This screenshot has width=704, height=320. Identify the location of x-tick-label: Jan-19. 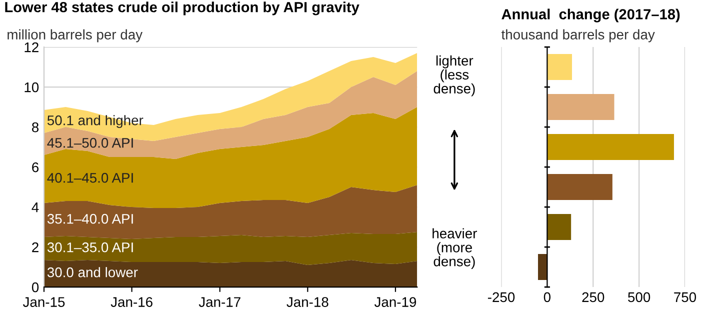
(395, 302).